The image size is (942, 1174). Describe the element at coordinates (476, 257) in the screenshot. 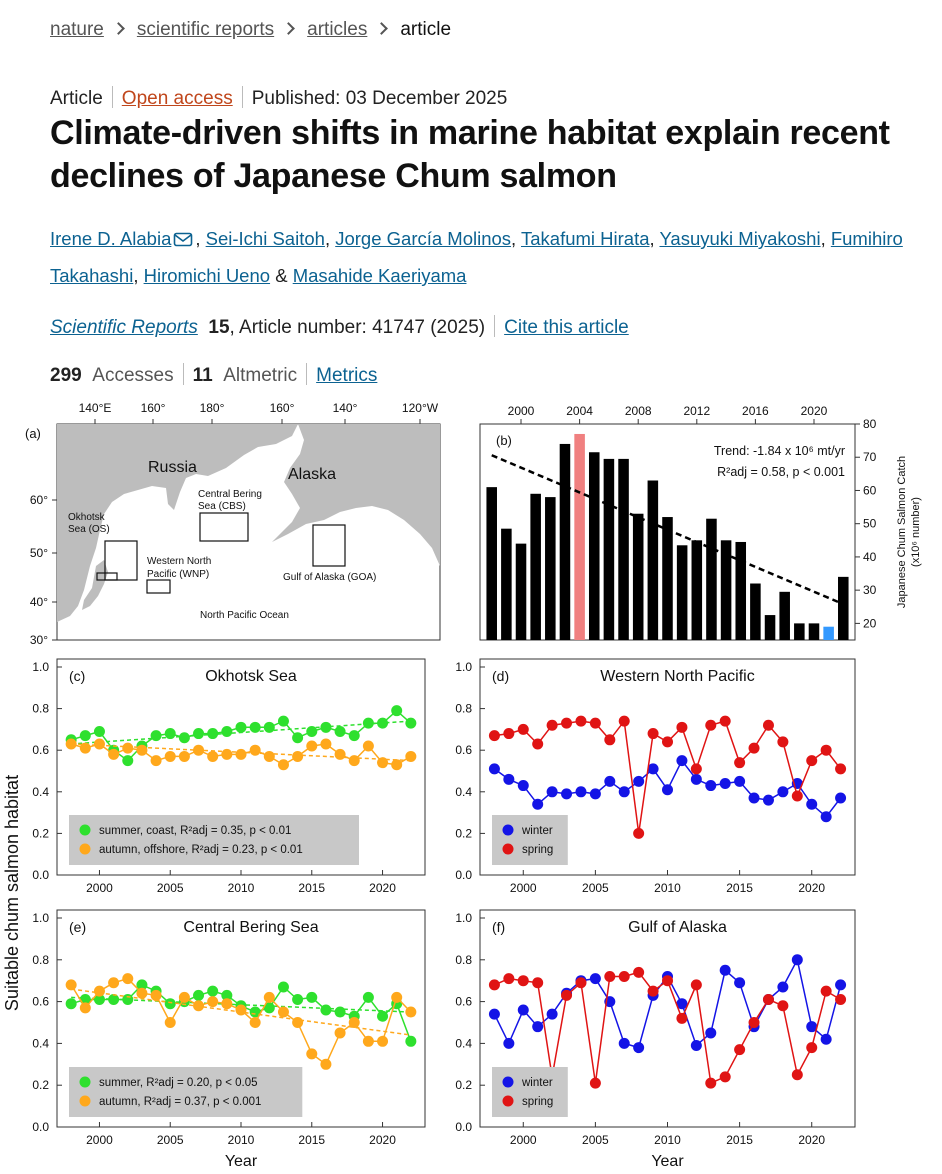

I see `author-link: Fumihiro Takahashi` at that location.